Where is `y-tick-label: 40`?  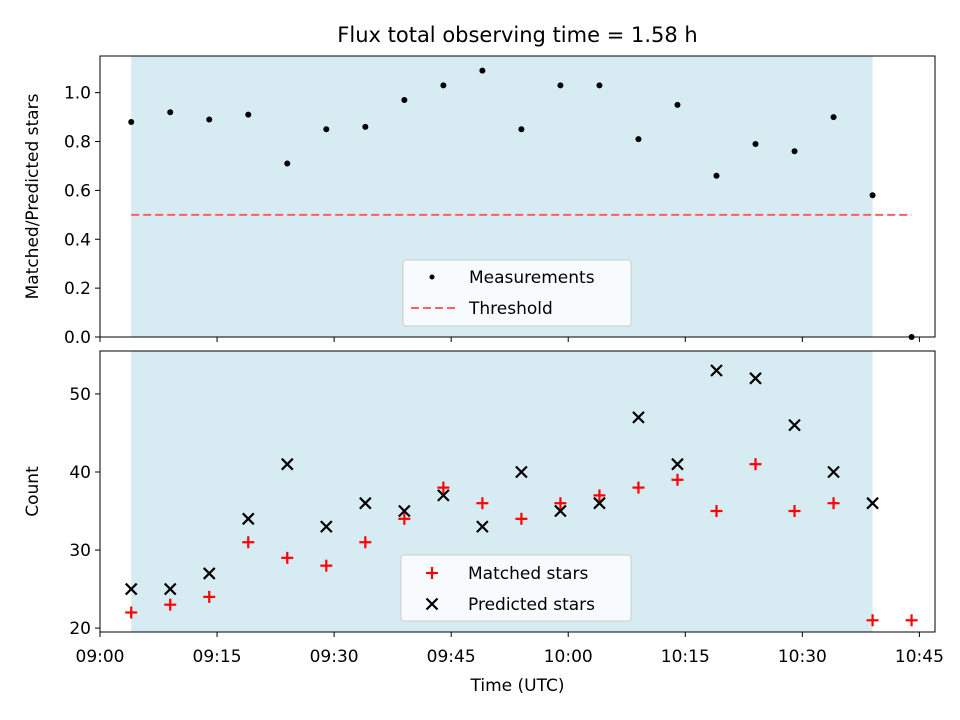
y-tick-label: 40 is located at coordinates (80, 473).